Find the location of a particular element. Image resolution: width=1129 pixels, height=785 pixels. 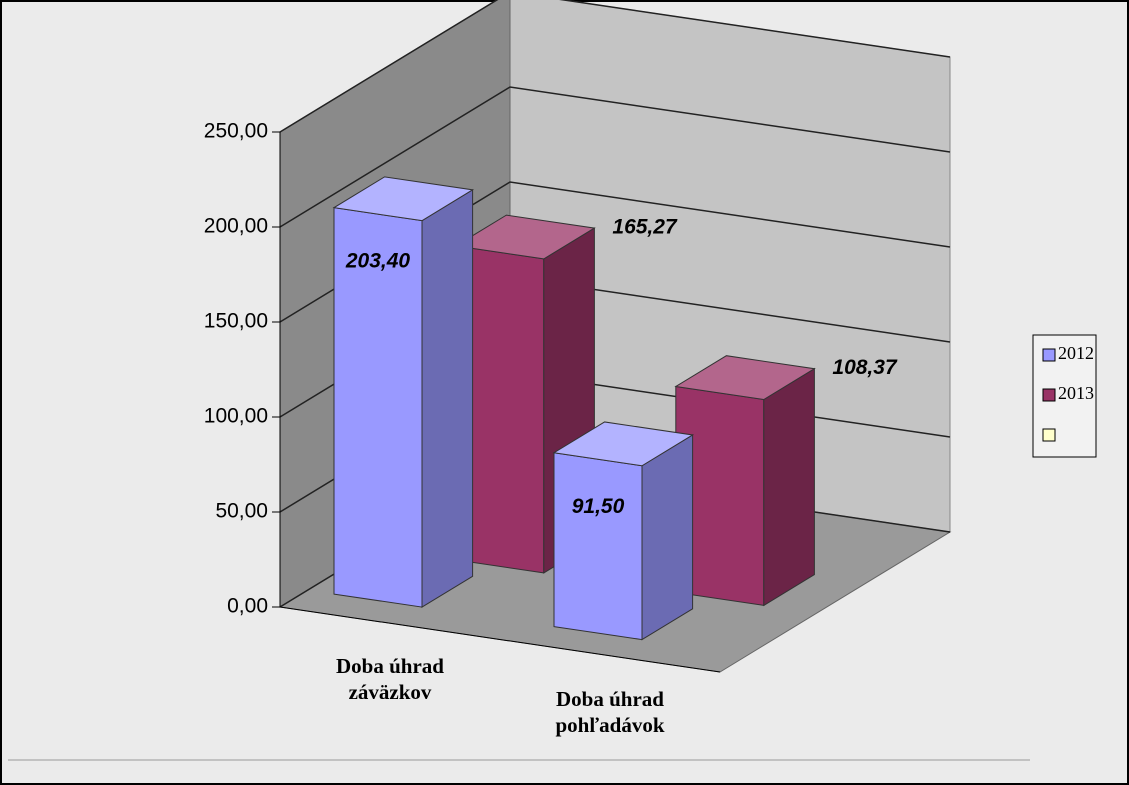

y-tick-label: 100,00 is located at coordinates (236, 416).